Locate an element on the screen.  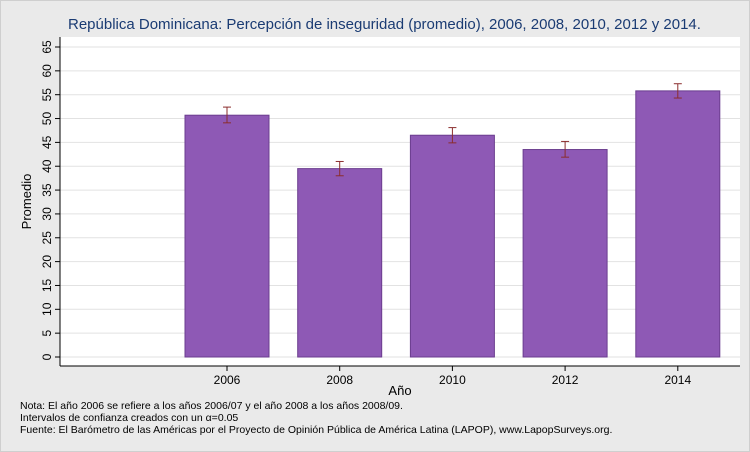
x-tick-label: 2006 is located at coordinates (227, 380).